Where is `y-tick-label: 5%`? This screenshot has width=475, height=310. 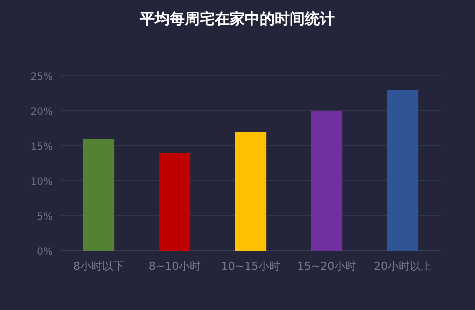 y-tick-label: 5% is located at coordinates (45, 217).